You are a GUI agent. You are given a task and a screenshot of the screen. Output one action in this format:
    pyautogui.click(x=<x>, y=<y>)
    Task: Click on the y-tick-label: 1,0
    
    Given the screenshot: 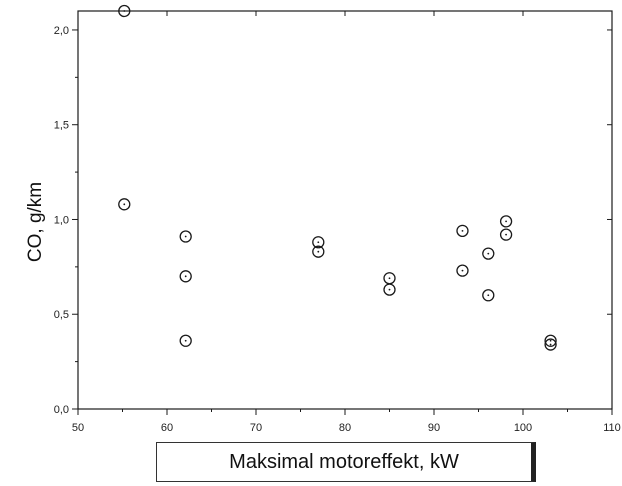 What is the action you would take?
    pyautogui.click(x=61, y=220)
    